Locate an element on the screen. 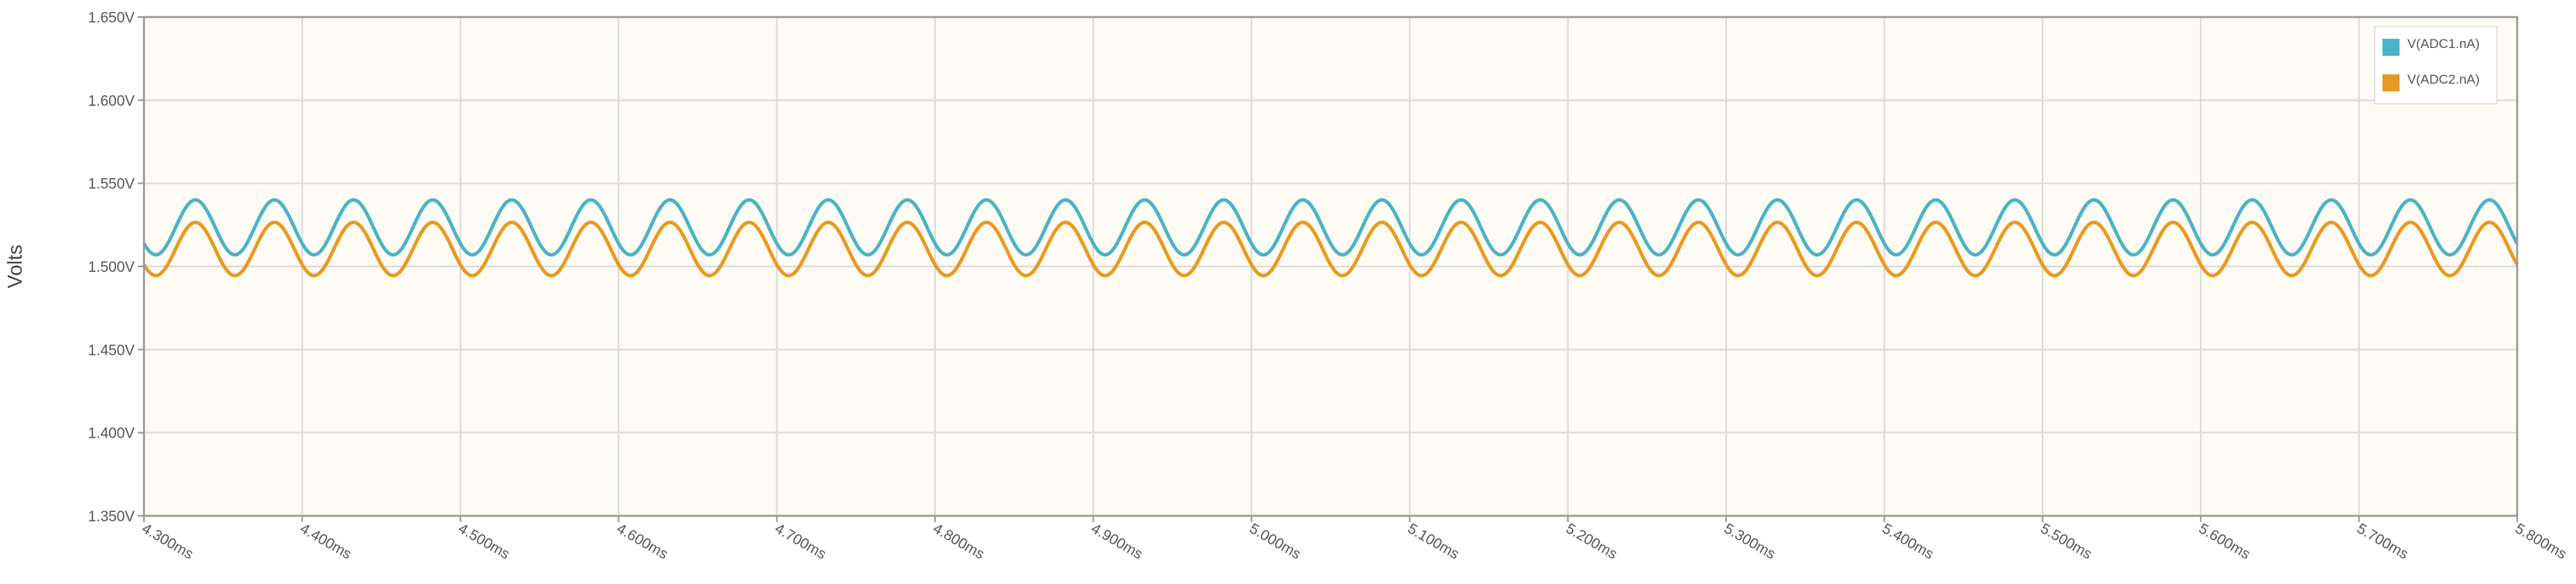  x-tick-label: 5.100ms is located at coordinates (1433, 541).